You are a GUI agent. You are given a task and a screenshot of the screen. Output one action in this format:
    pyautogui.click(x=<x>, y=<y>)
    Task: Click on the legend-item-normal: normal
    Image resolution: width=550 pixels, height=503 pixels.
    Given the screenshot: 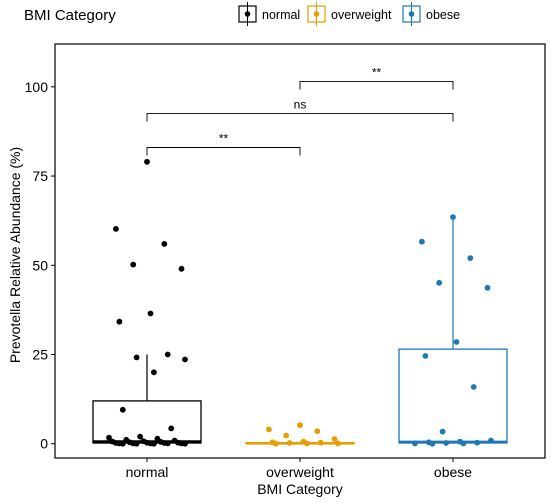 What is the action you would take?
    pyautogui.click(x=269, y=14)
    